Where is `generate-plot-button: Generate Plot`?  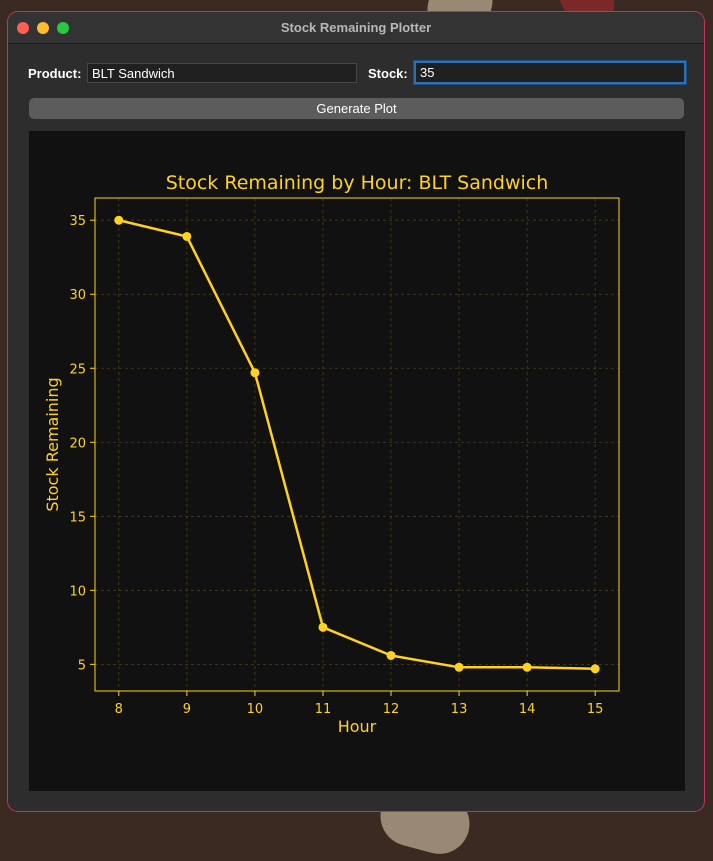 generate-plot-button: Generate Plot is located at coordinates (356, 108).